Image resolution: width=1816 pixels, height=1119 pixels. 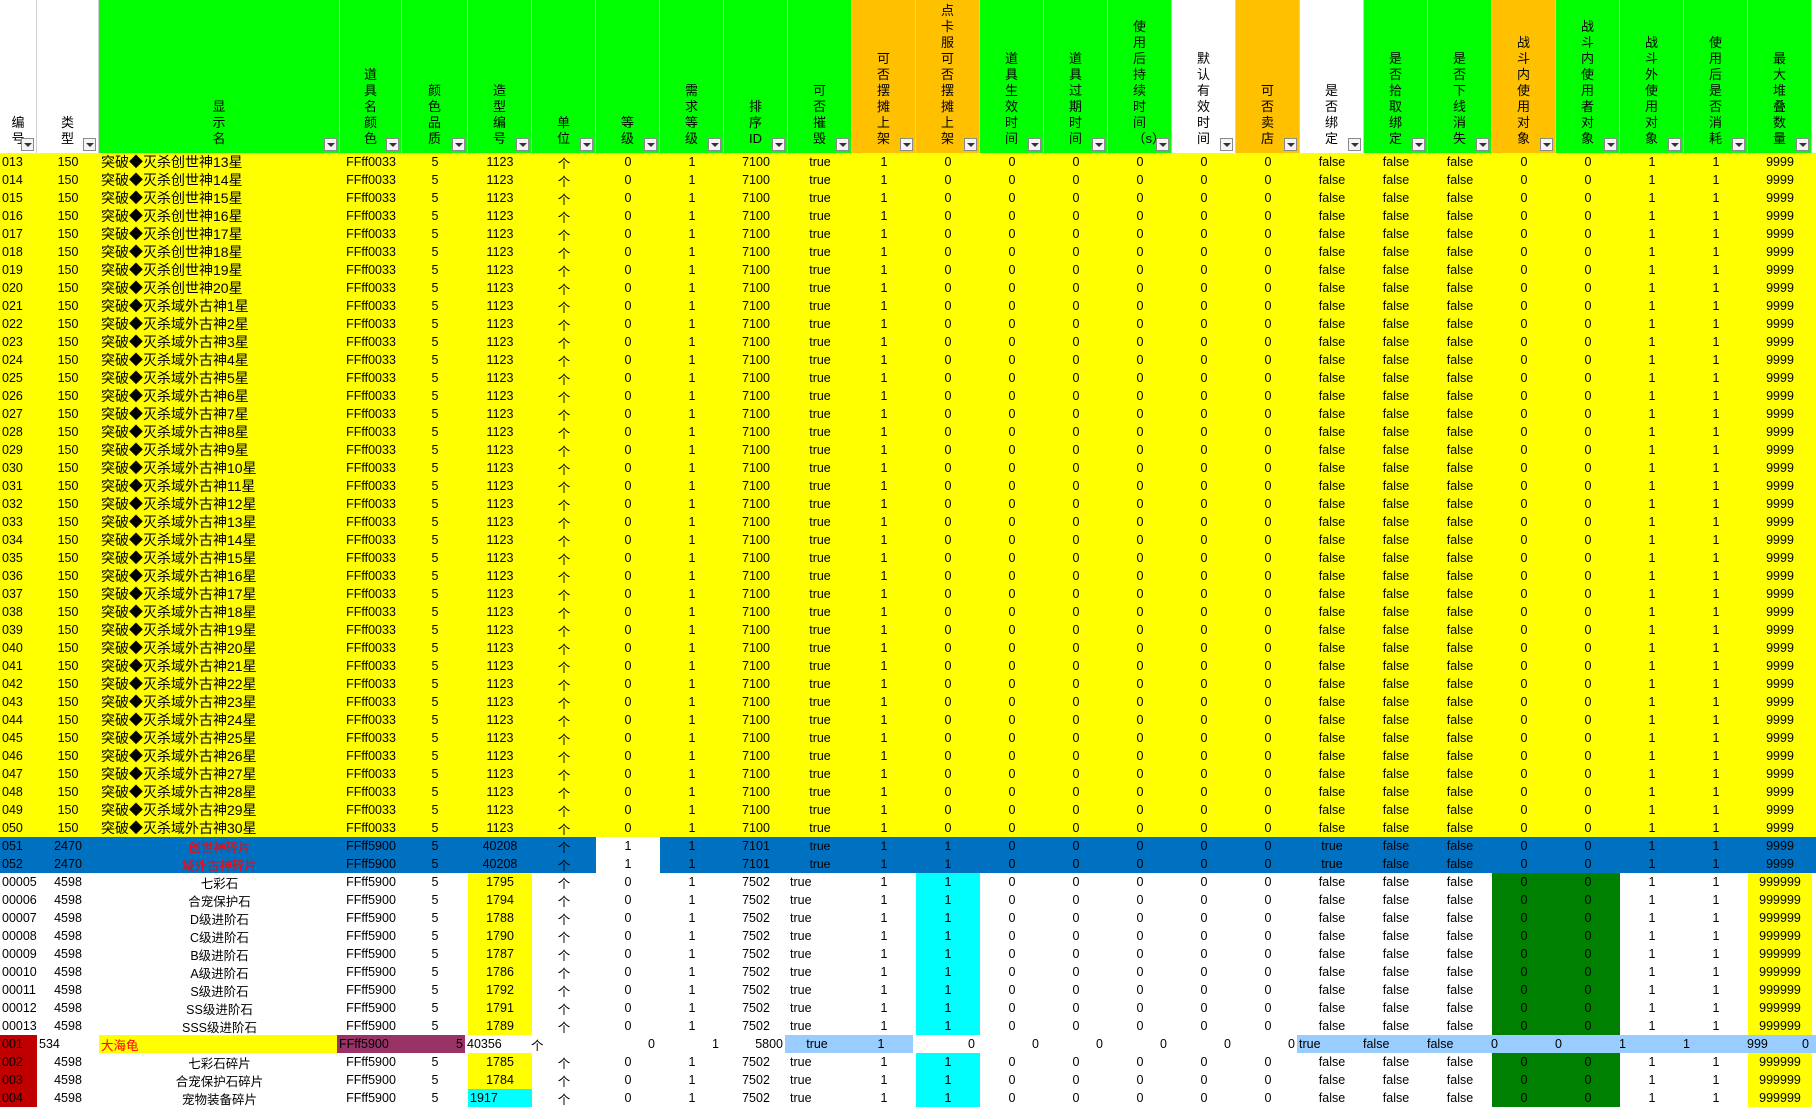 What do you see at coordinates (12, 324) in the screenshot?
I see `table-cell: 022` at bounding box center [12, 324].